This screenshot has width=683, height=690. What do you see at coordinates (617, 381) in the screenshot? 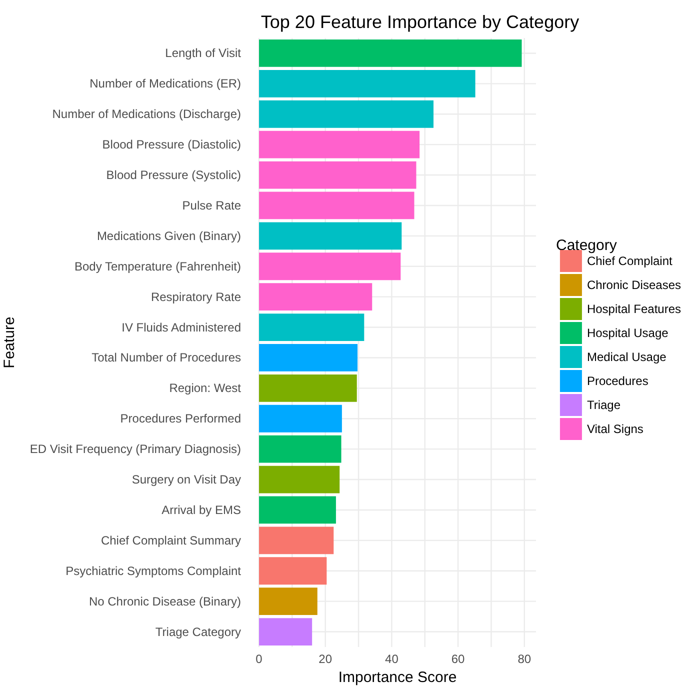
I see `legend-label: Procedures` at bounding box center [617, 381].